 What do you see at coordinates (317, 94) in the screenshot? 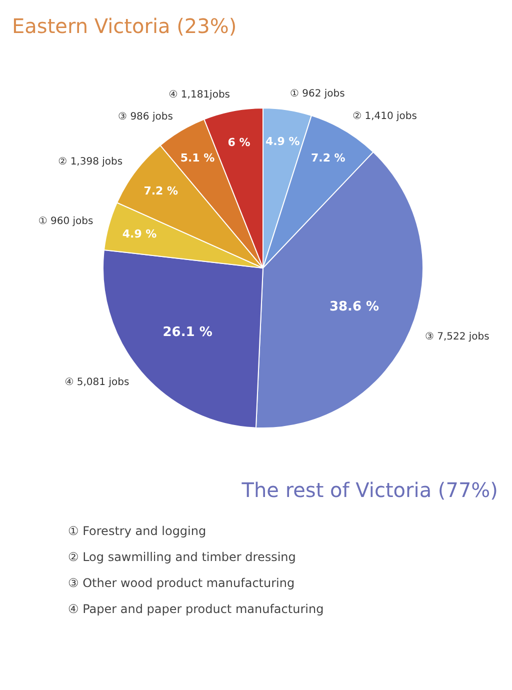
I see `slice-label: ① 962 jobs` at bounding box center [317, 94].